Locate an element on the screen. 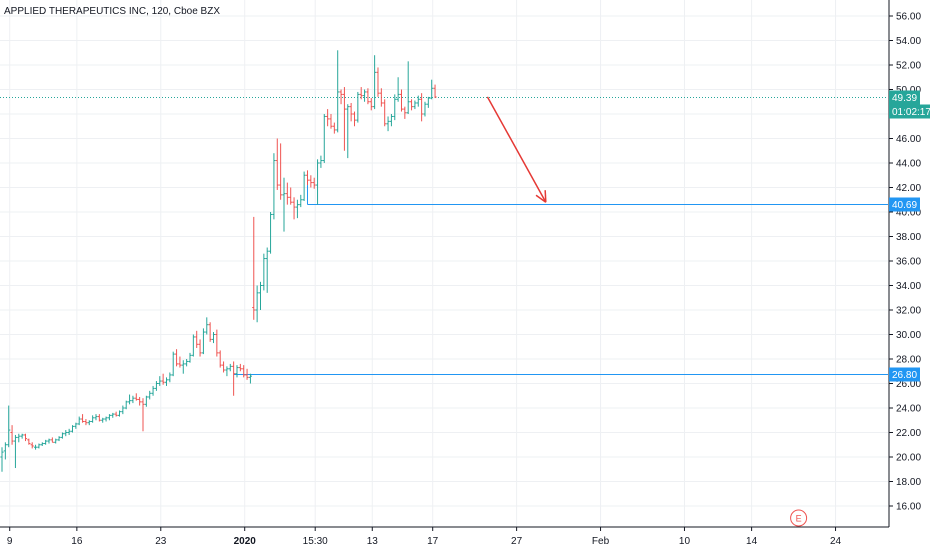  y-tick-label: 30.00 is located at coordinates (908, 335).